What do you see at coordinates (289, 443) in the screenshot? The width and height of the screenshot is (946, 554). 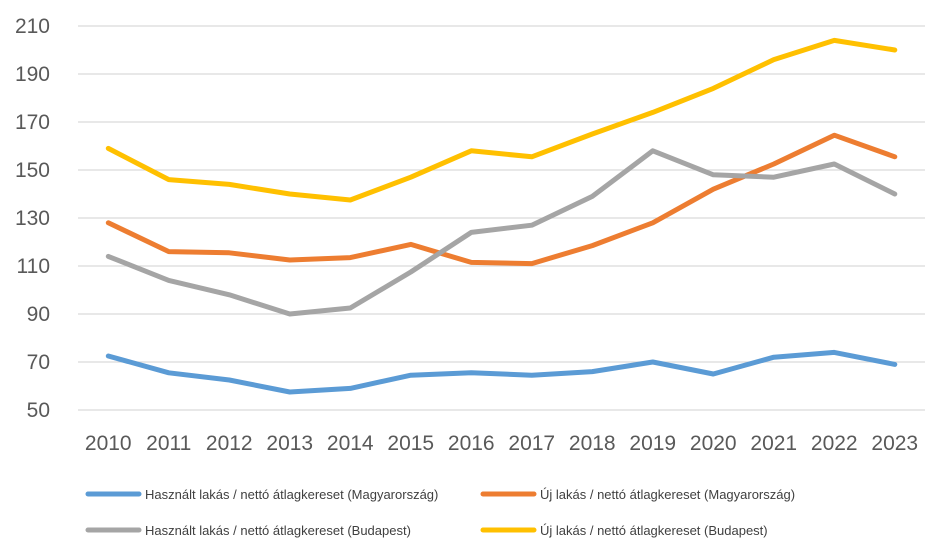 I see `x-tick-label: 2013` at bounding box center [289, 443].